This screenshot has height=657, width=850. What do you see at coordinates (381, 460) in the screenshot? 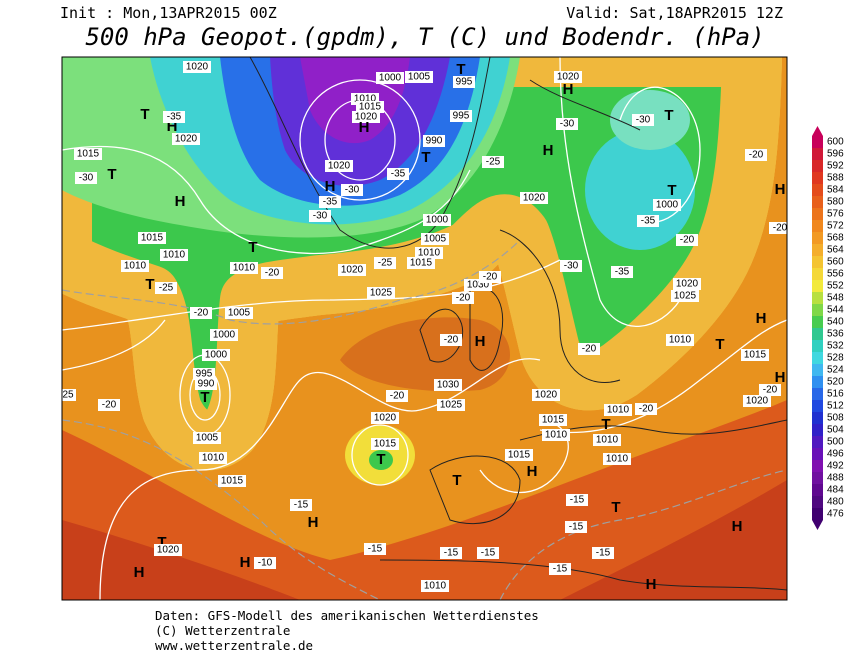
I see `cutoff-core` at bounding box center [381, 460].